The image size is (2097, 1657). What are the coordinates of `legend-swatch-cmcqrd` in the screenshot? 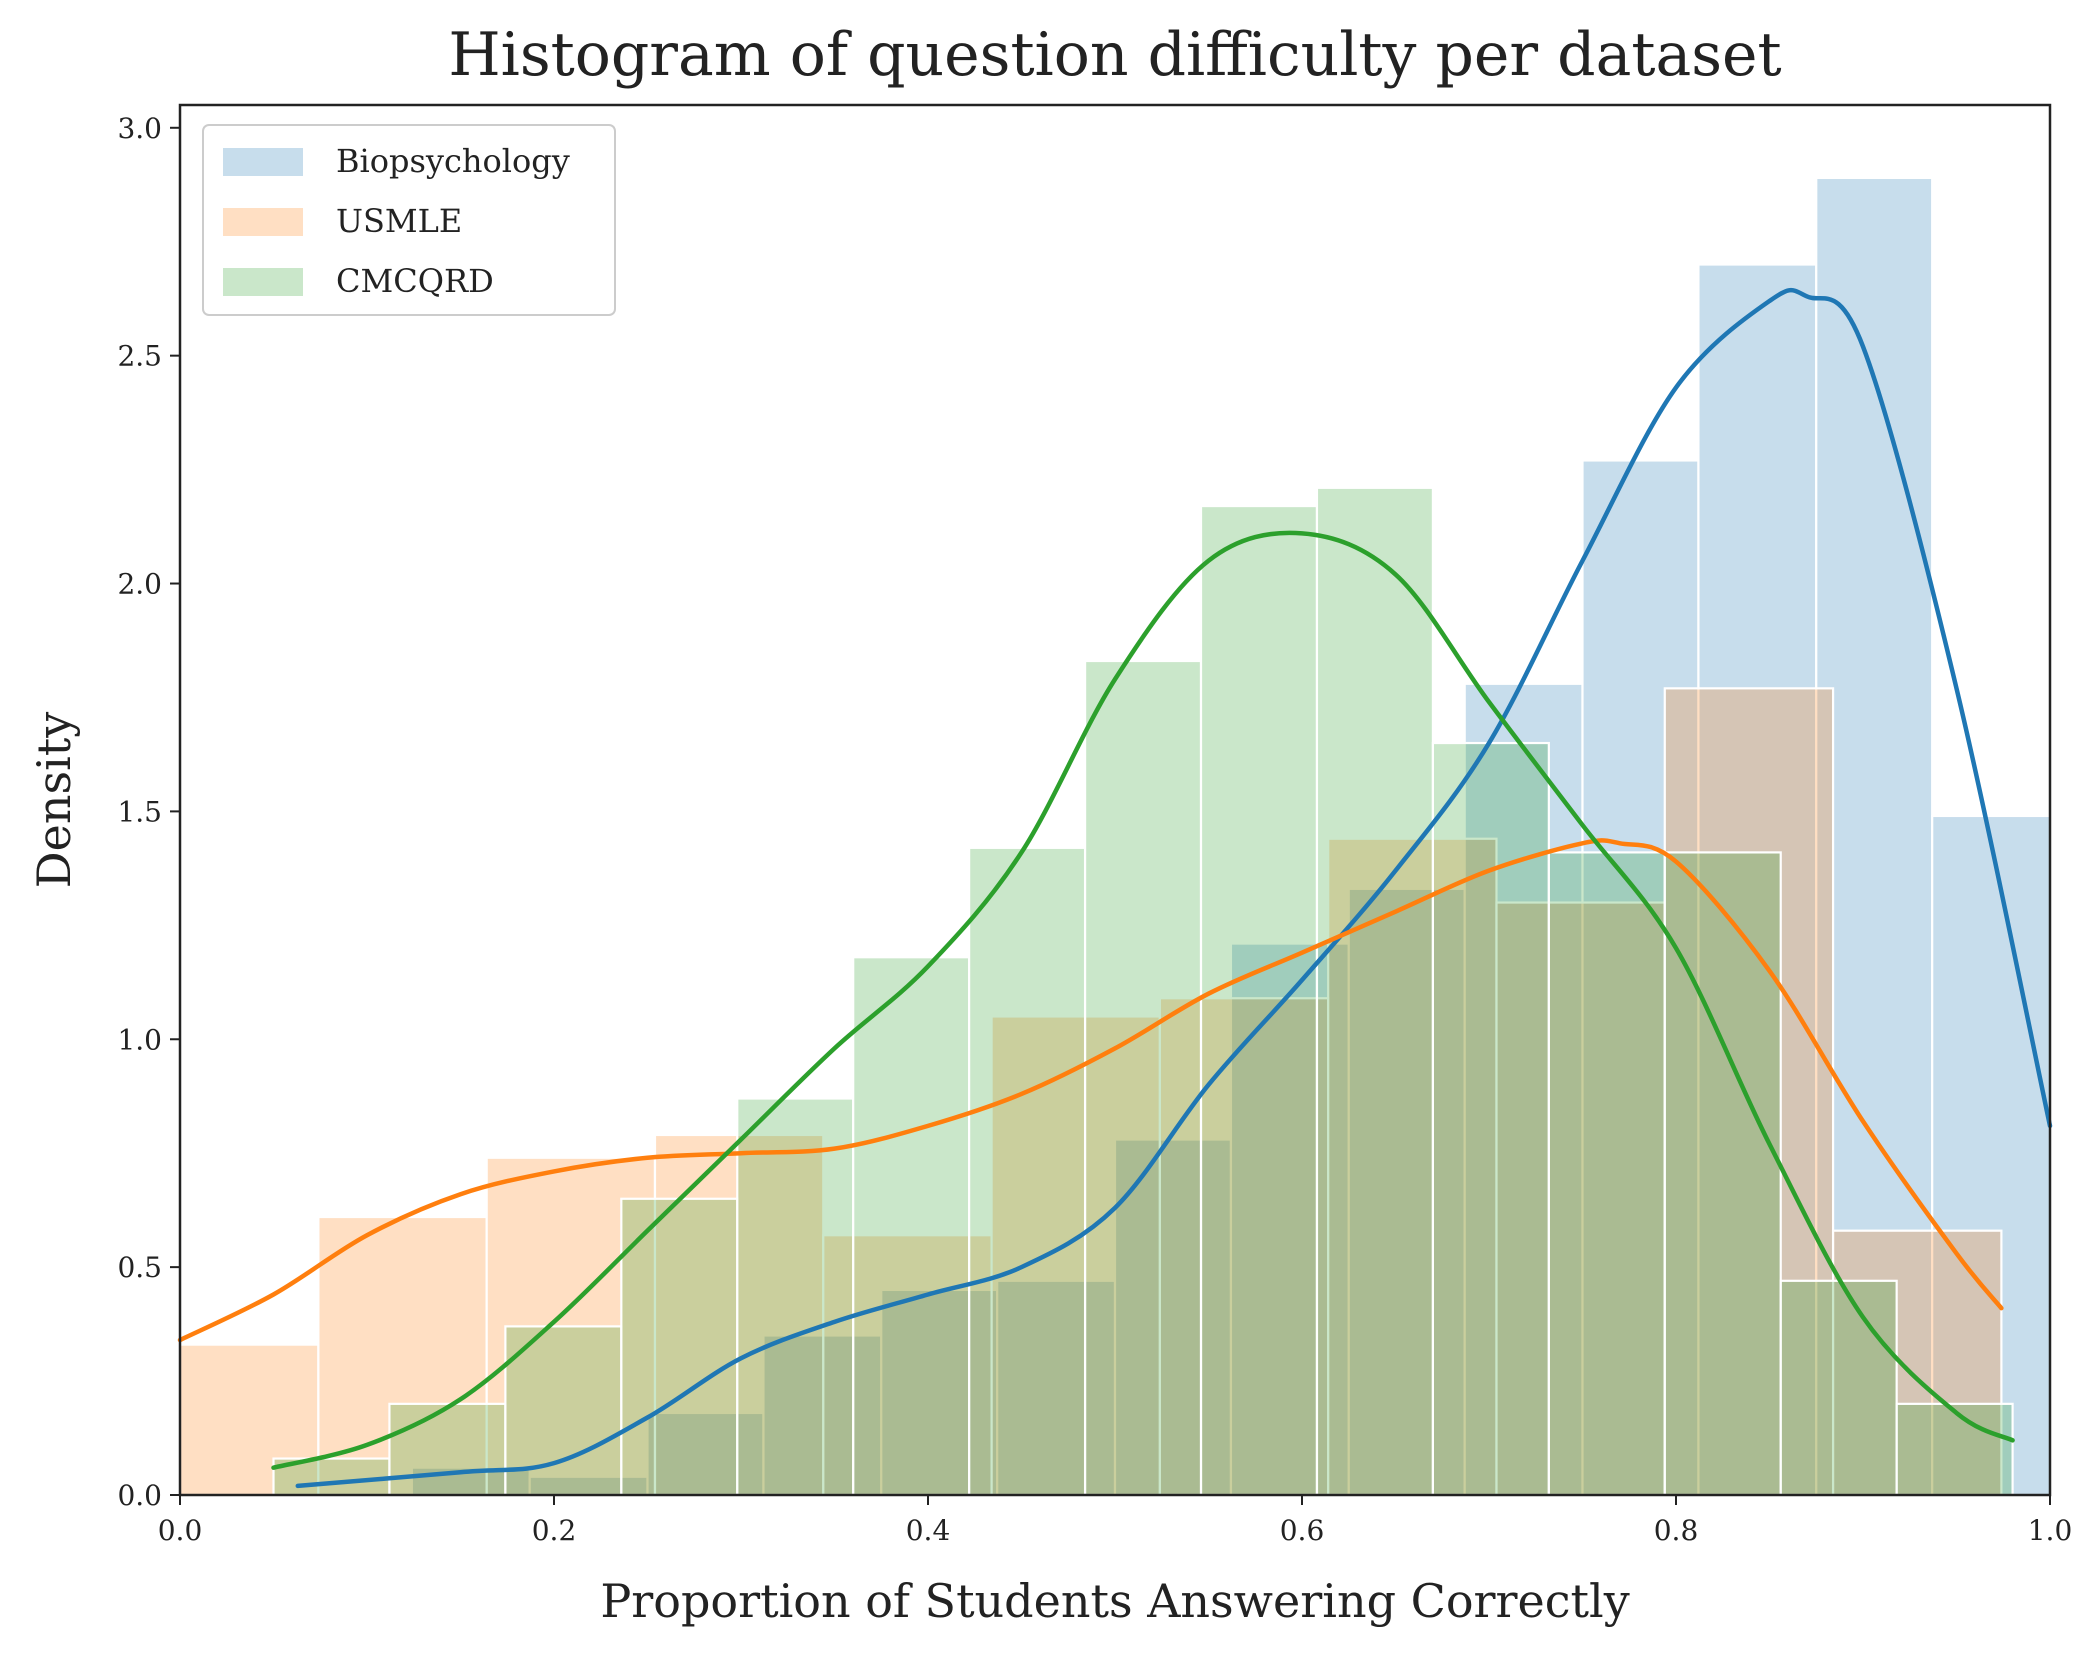 It's located at (263, 282).